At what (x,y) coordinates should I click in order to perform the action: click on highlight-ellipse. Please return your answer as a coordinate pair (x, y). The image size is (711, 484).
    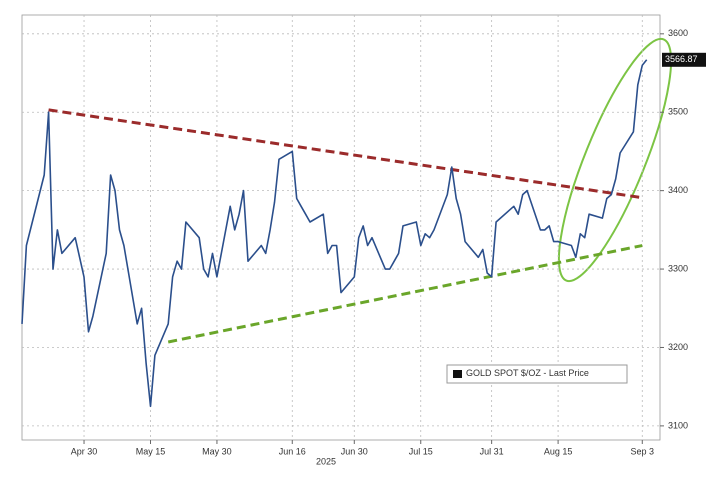
    Looking at the image, I should click on (615, 160).